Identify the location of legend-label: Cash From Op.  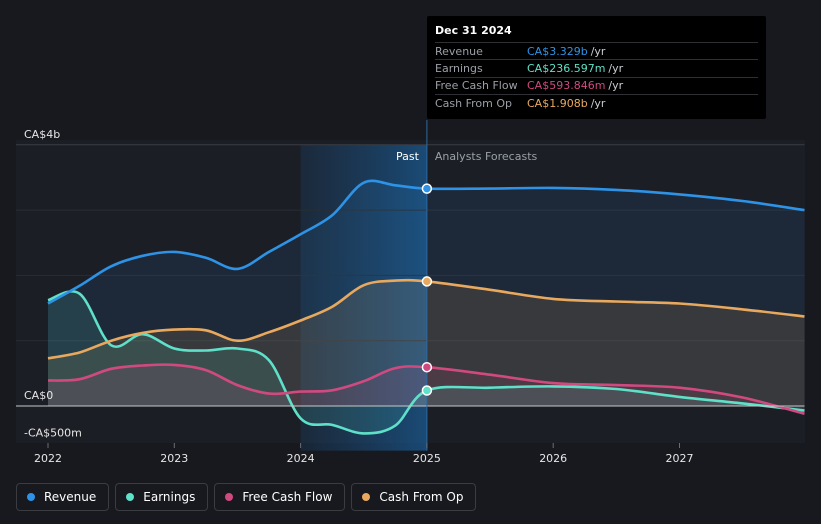
(421, 497).